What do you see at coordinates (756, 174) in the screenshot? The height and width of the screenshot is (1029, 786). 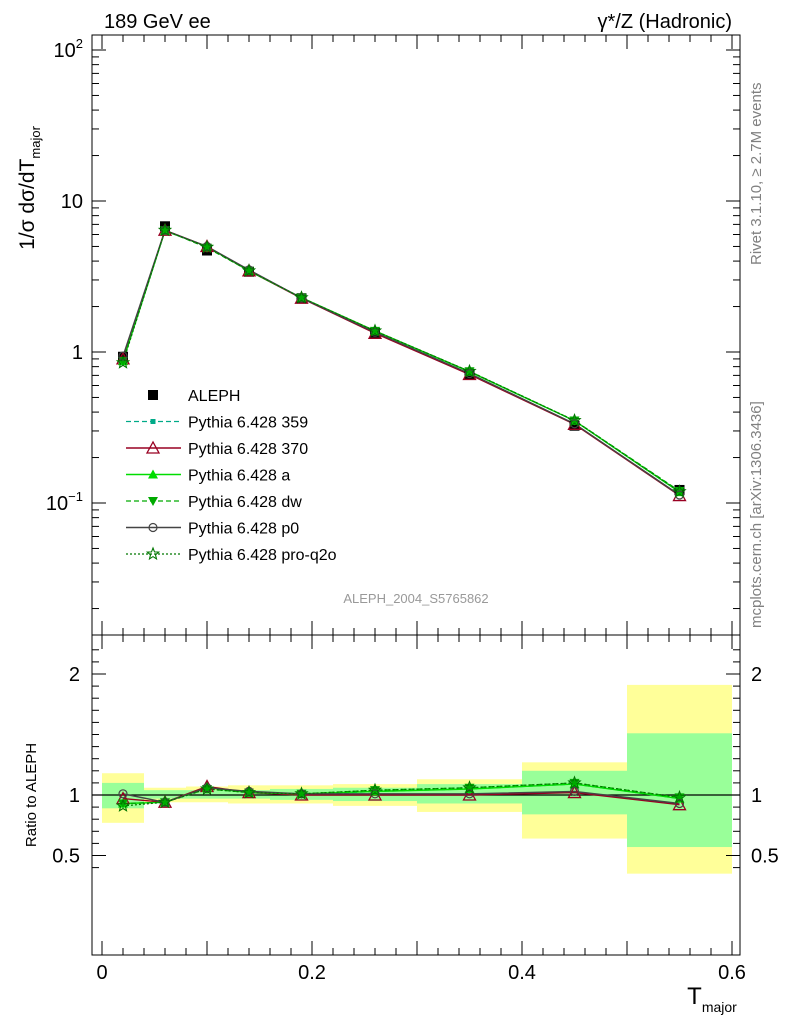 I see `rivet-version-label: Rivet 3.1.10, ≥ 2.7M events` at bounding box center [756, 174].